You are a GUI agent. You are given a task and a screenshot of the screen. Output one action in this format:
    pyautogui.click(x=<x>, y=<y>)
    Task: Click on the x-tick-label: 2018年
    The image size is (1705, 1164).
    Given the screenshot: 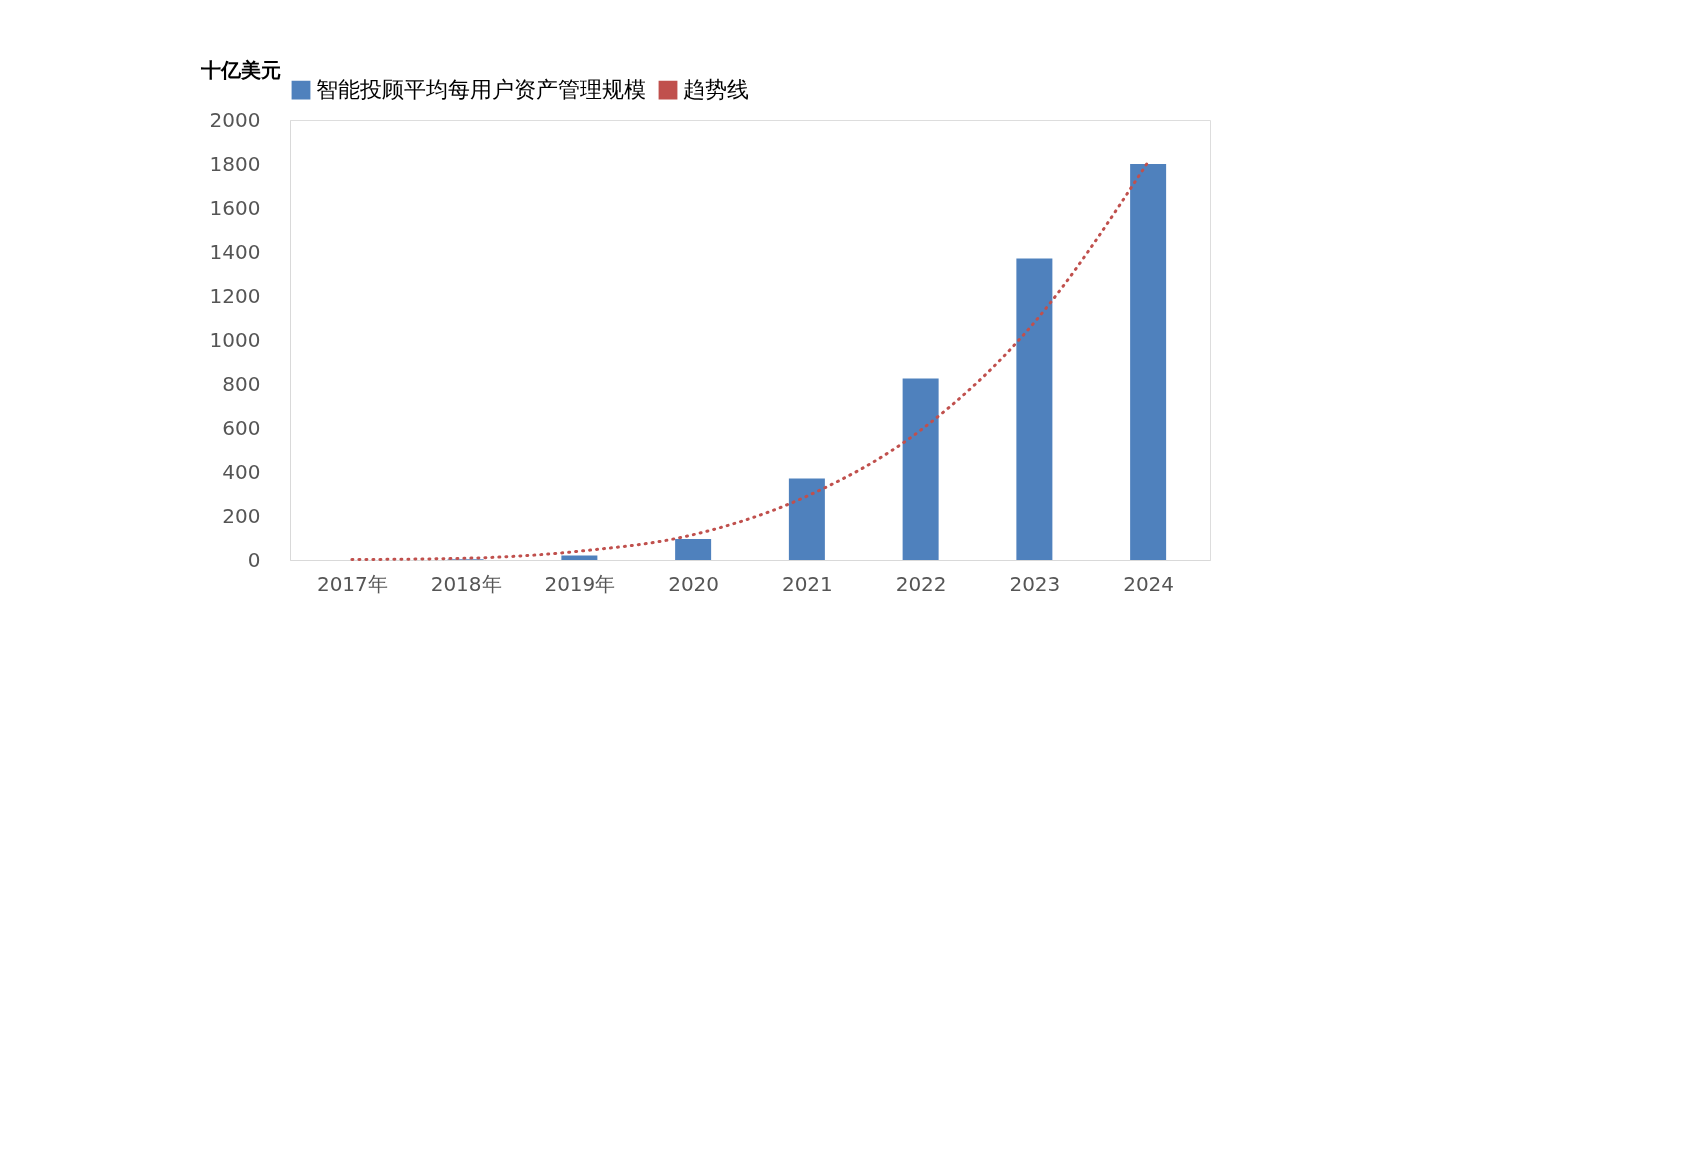 What is the action you would take?
    pyautogui.click(x=466, y=583)
    